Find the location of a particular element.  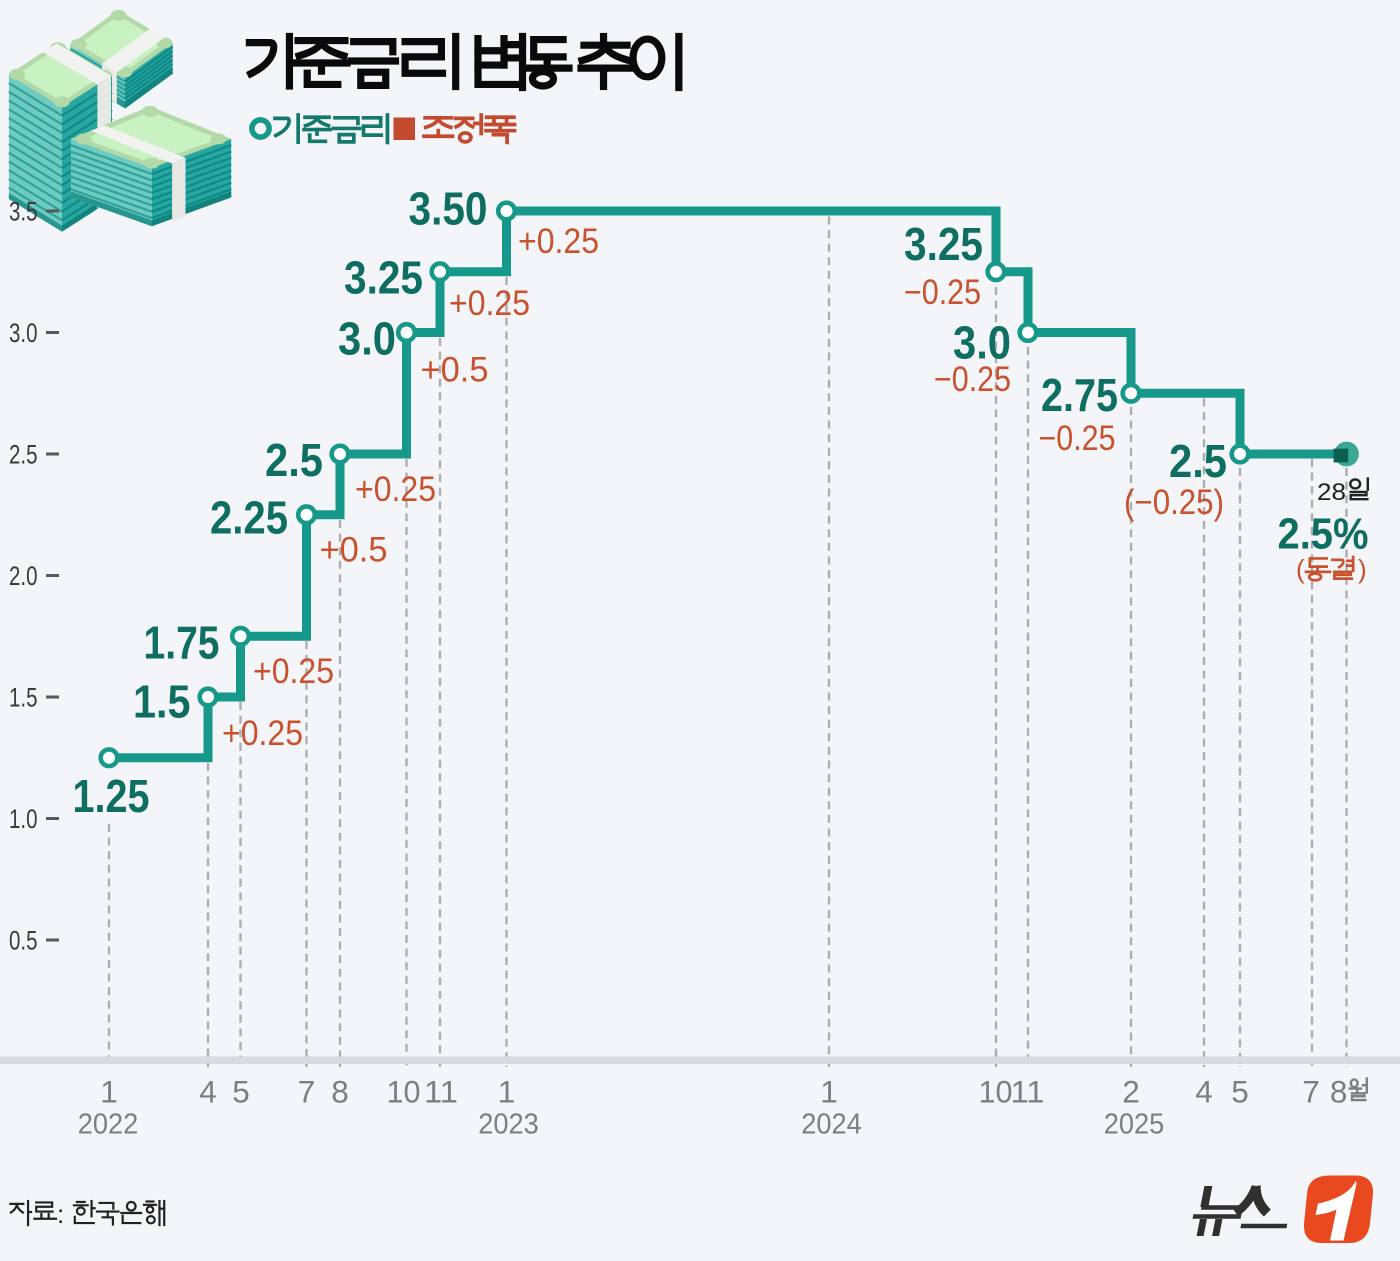

svg-text: 1.25 is located at coordinates (111, 796).